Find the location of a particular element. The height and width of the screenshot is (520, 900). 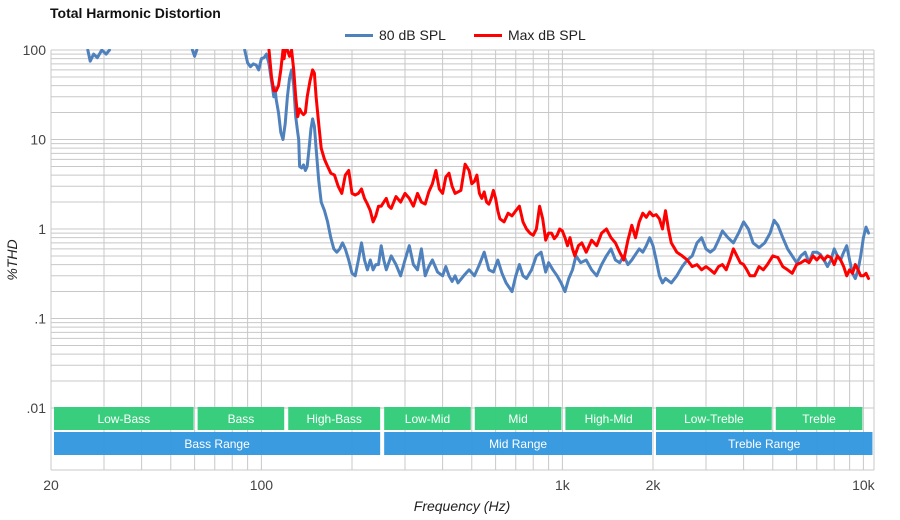

band-bass-range is located at coordinates (217, 443).